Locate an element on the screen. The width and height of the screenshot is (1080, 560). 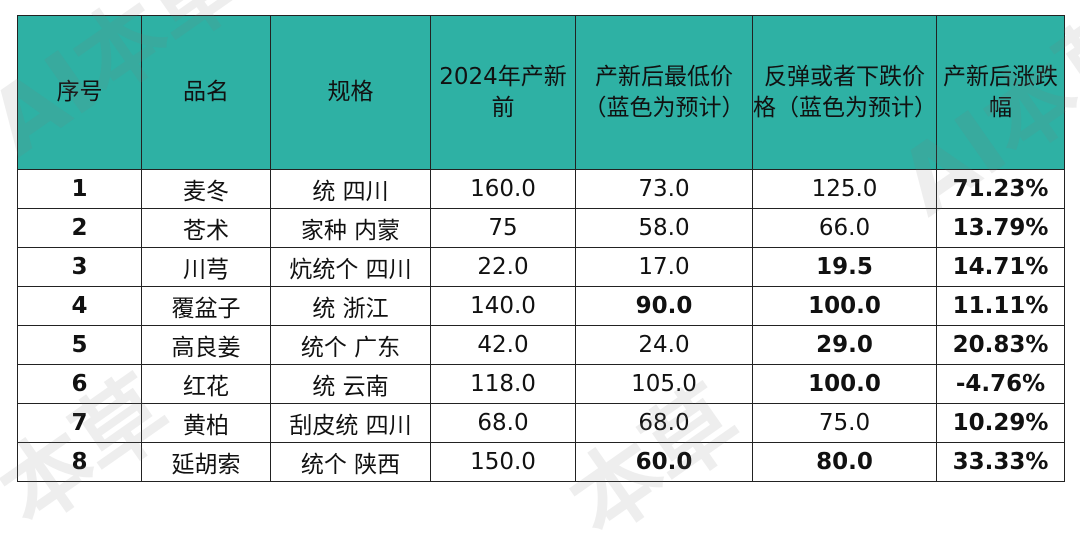
rebound-price-cell: 75.0 is located at coordinates (844, 423).